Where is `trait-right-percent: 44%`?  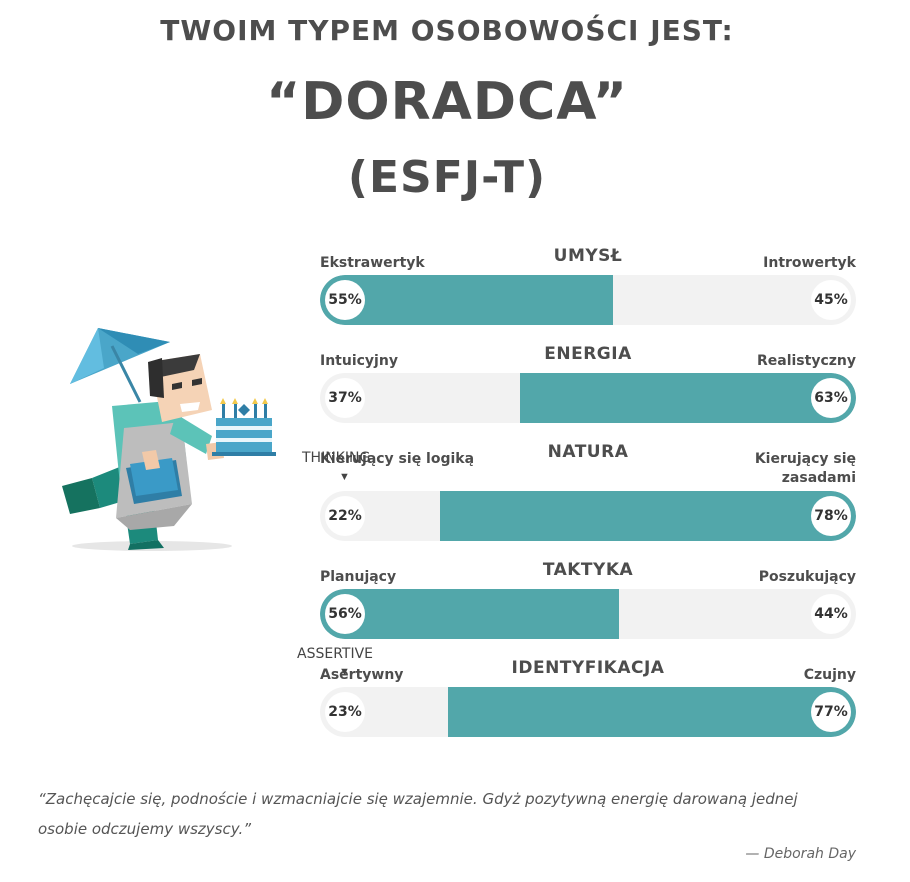
trait-right-percent: 44% is located at coordinates (831, 614).